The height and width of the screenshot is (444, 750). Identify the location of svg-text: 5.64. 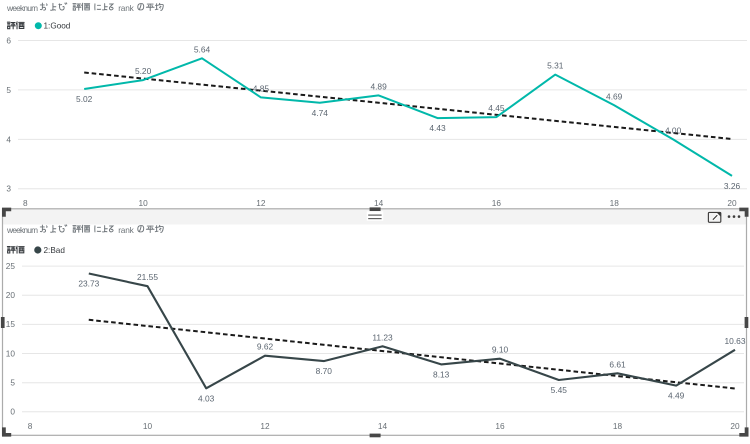
(202, 49).